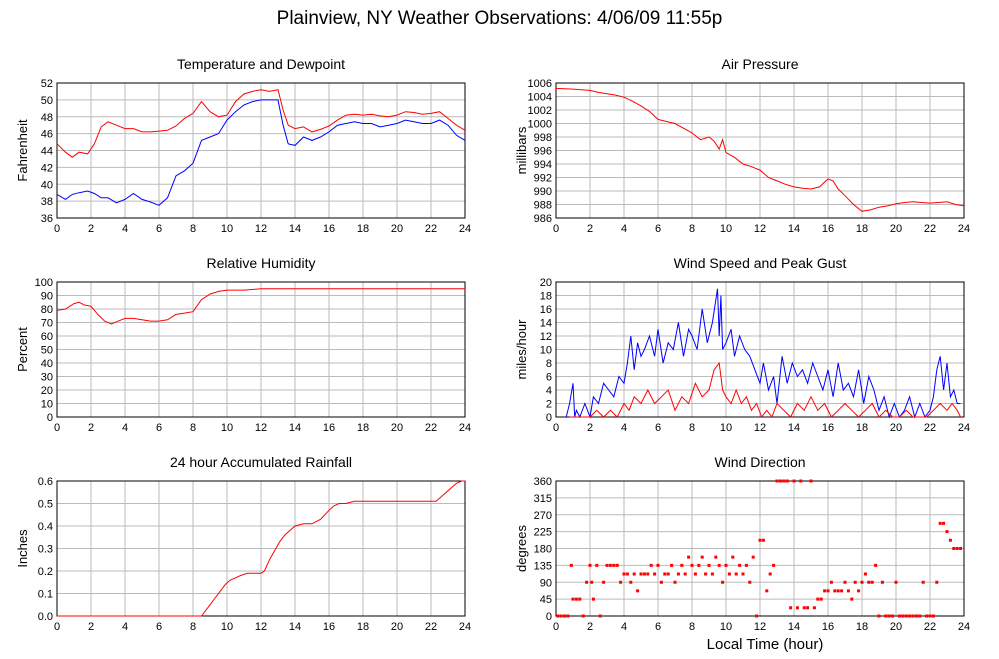  I want to click on temp-y-tick-label: 52, so click(47, 84).